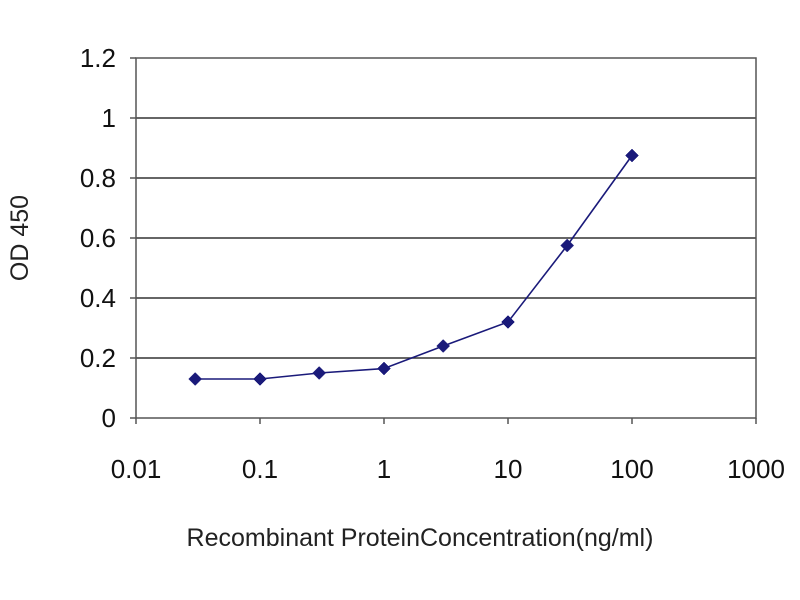  Describe the element at coordinates (260, 469) in the screenshot. I see `x-tick-label: 0.1` at that location.